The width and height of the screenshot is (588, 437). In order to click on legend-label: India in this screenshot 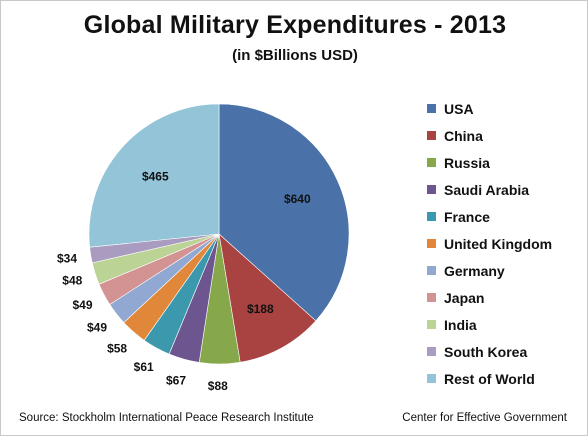, I will do `click(460, 324)`.